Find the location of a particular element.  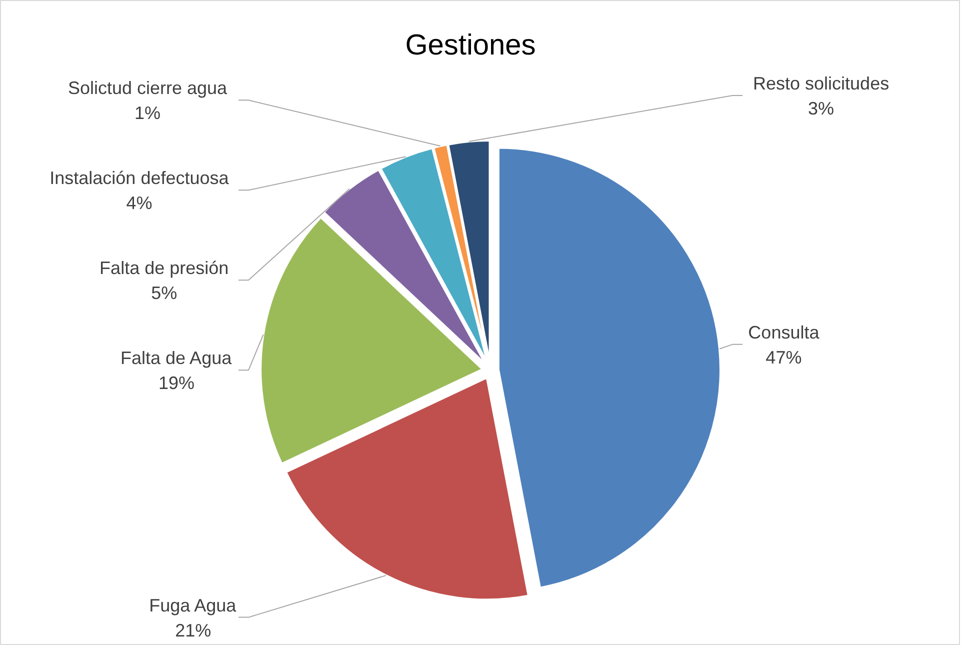

data-label: 3% is located at coordinates (821, 108).